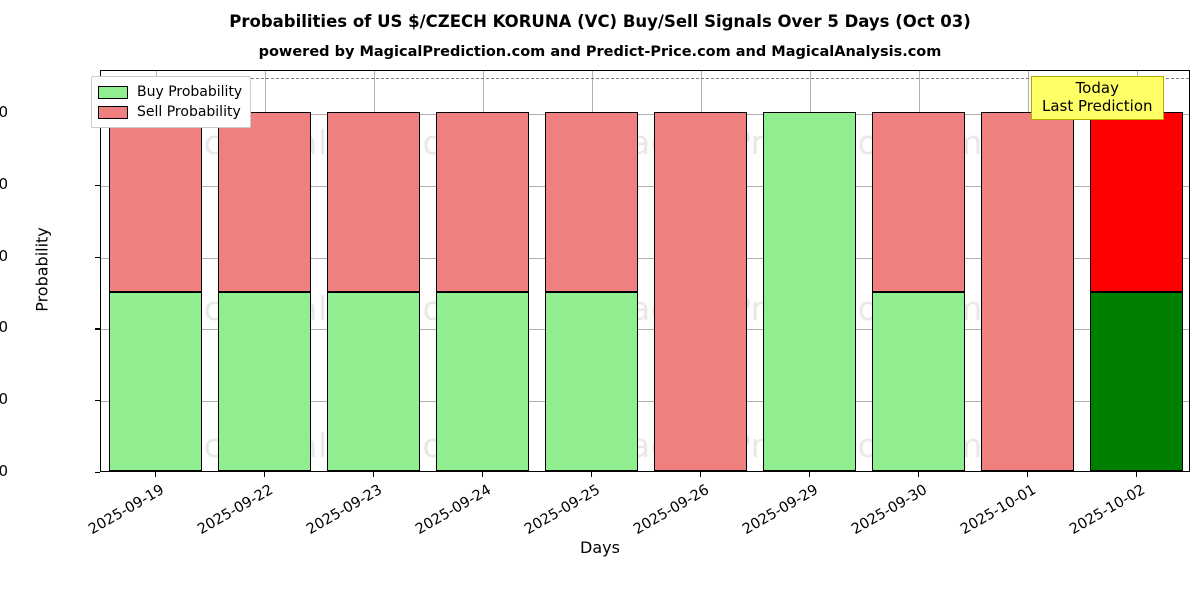 This screenshot has width=1200, height=600. What do you see at coordinates (4, 112) in the screenshot?
I see `y-tick-label: 100` at bounding box center [4, 112].